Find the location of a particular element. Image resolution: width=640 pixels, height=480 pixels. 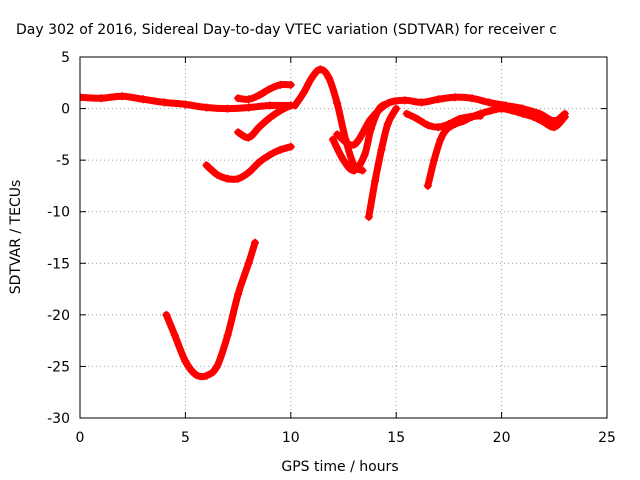

y-tick-label: 0 is located at coordinates (65, 110).